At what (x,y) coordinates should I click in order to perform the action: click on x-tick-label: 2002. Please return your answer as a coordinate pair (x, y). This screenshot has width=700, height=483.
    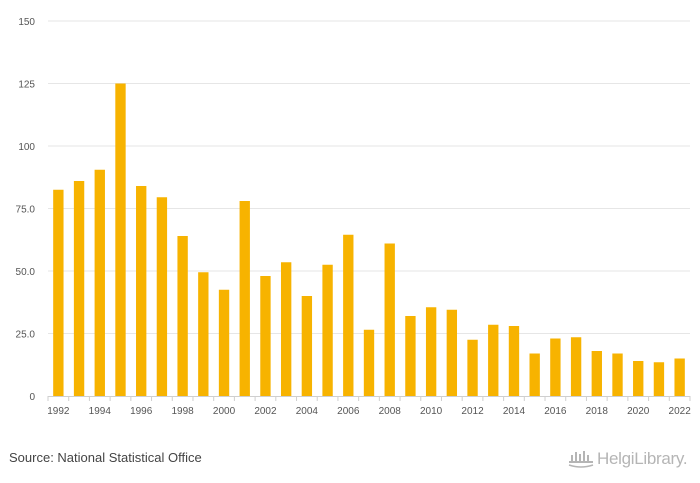
    Looking at the image, I should click on (265, 411).